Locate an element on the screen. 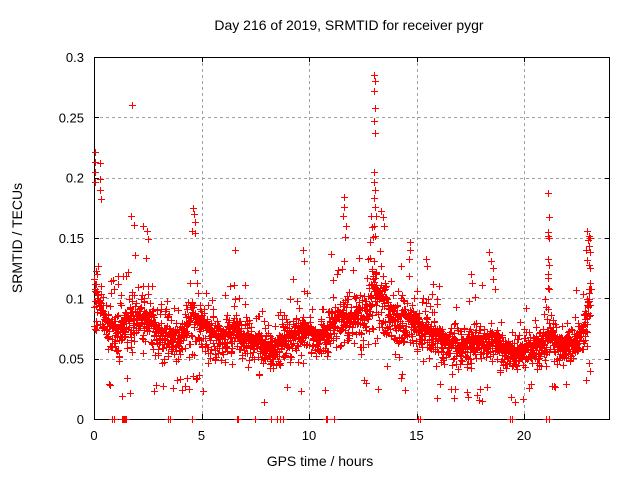  x-tick-label: 0 is located at coordinates (93, 435).